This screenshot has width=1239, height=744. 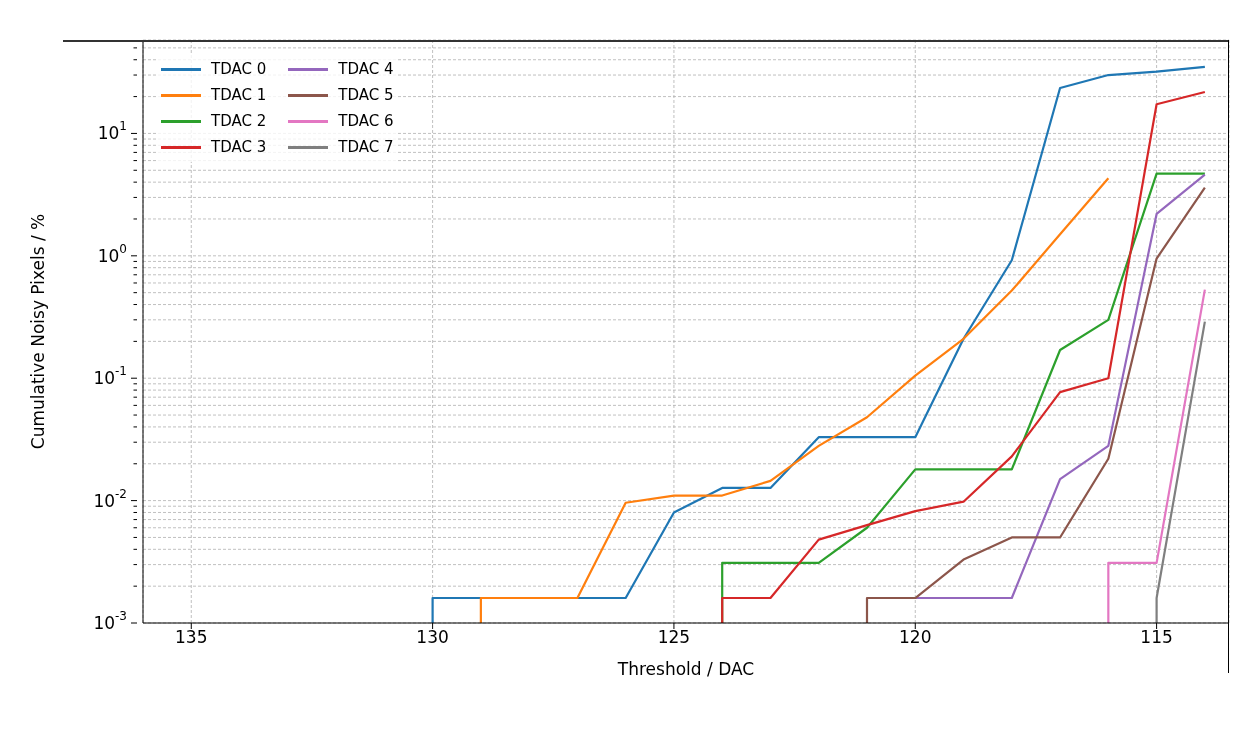 I want to click on x-tick-label: 125, so click(x=674, y=637).